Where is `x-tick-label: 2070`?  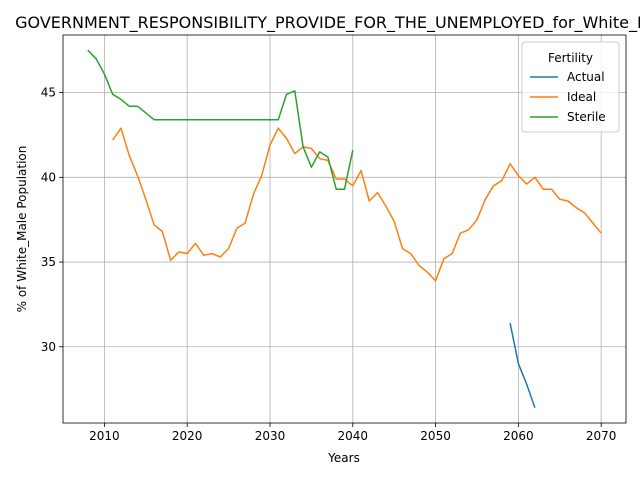
x-tick-label: 2070 is located at coordinates (601, 436).